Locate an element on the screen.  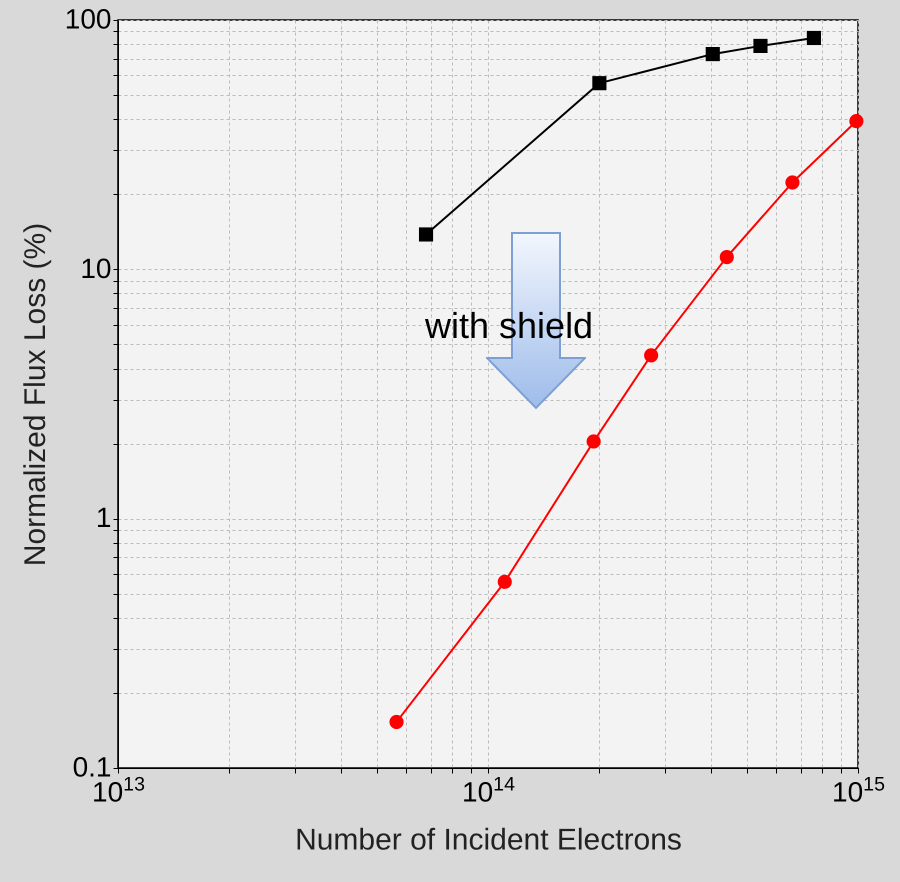
x-axis-title: Number of Incident Electrons is located at coordinates (488, 840).